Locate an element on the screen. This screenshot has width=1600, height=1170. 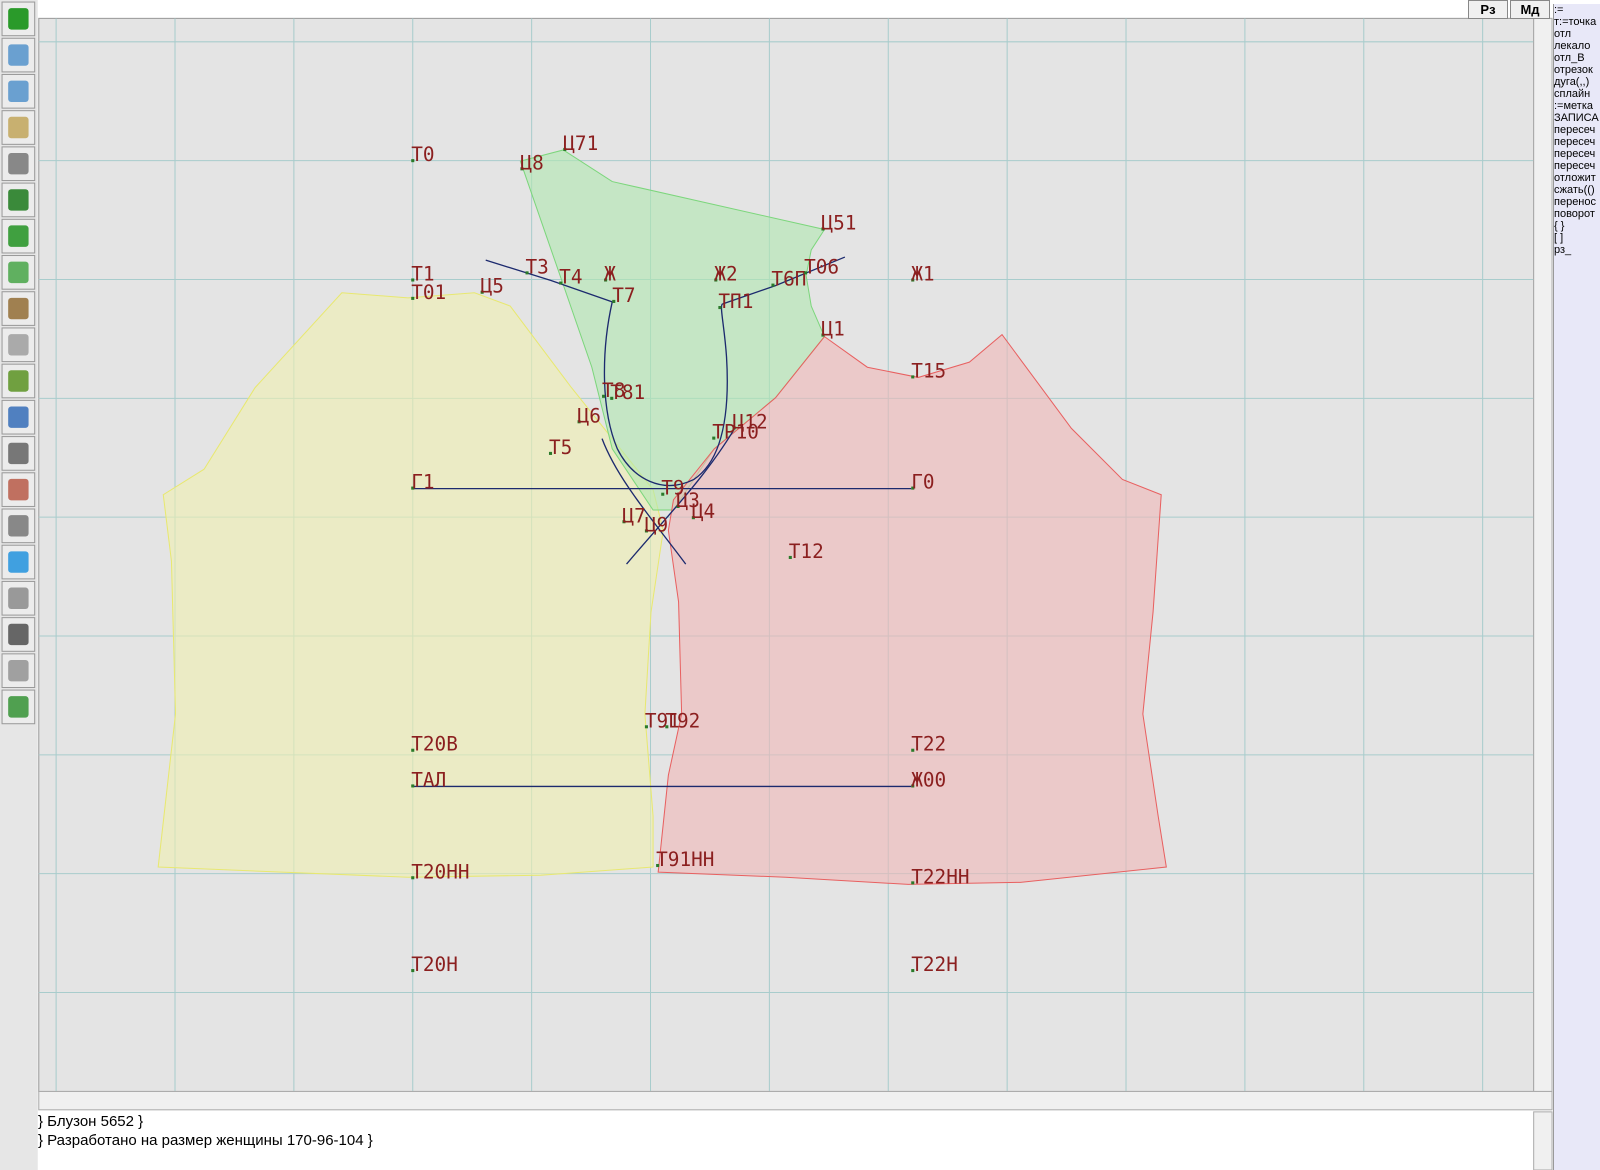
point-label: Т81 is located at coordinates (627, 392).